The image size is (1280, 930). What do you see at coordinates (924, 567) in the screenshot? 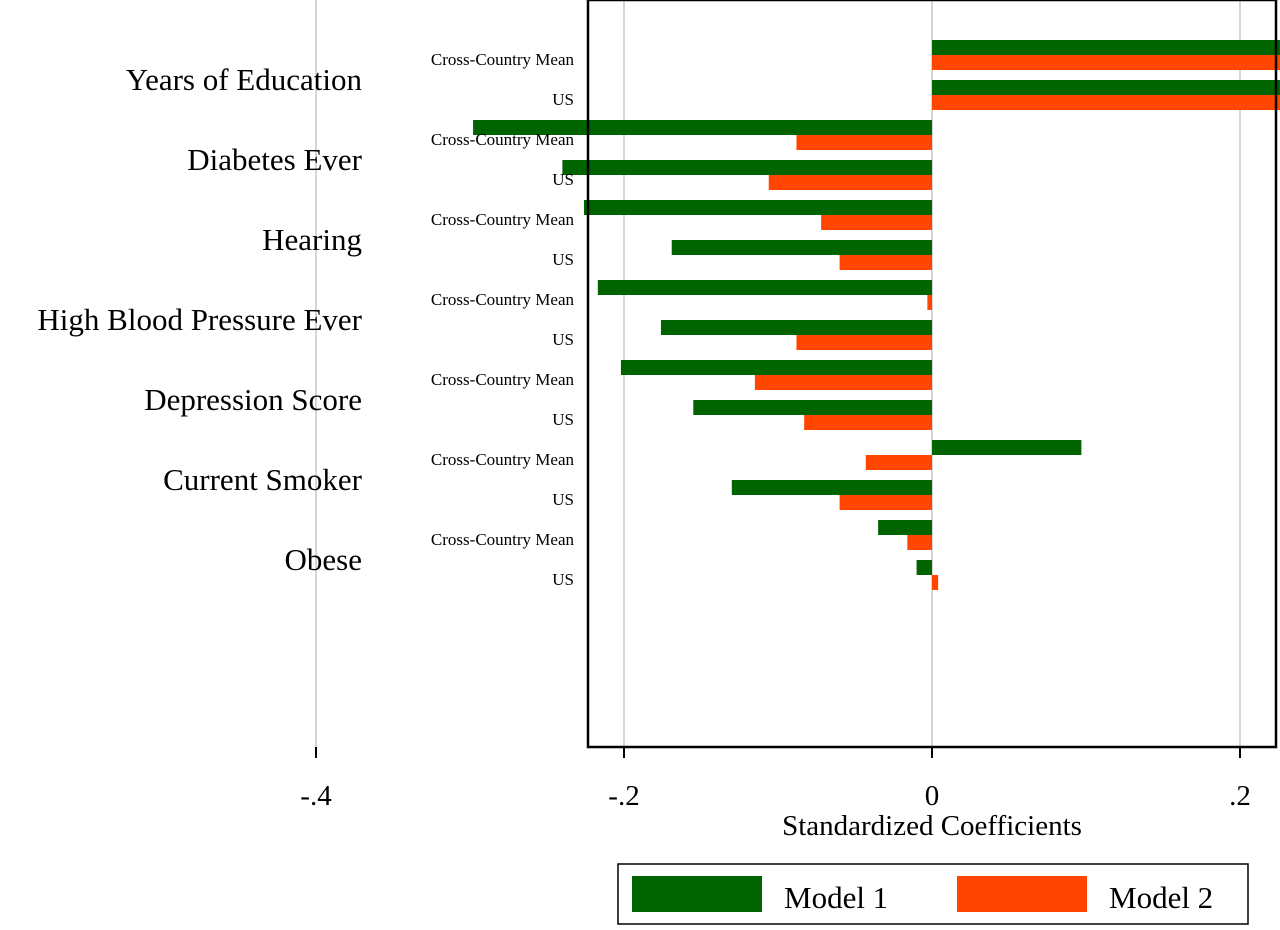
I see `bar-model-1-obese-us` at bounding box center [924, 567].